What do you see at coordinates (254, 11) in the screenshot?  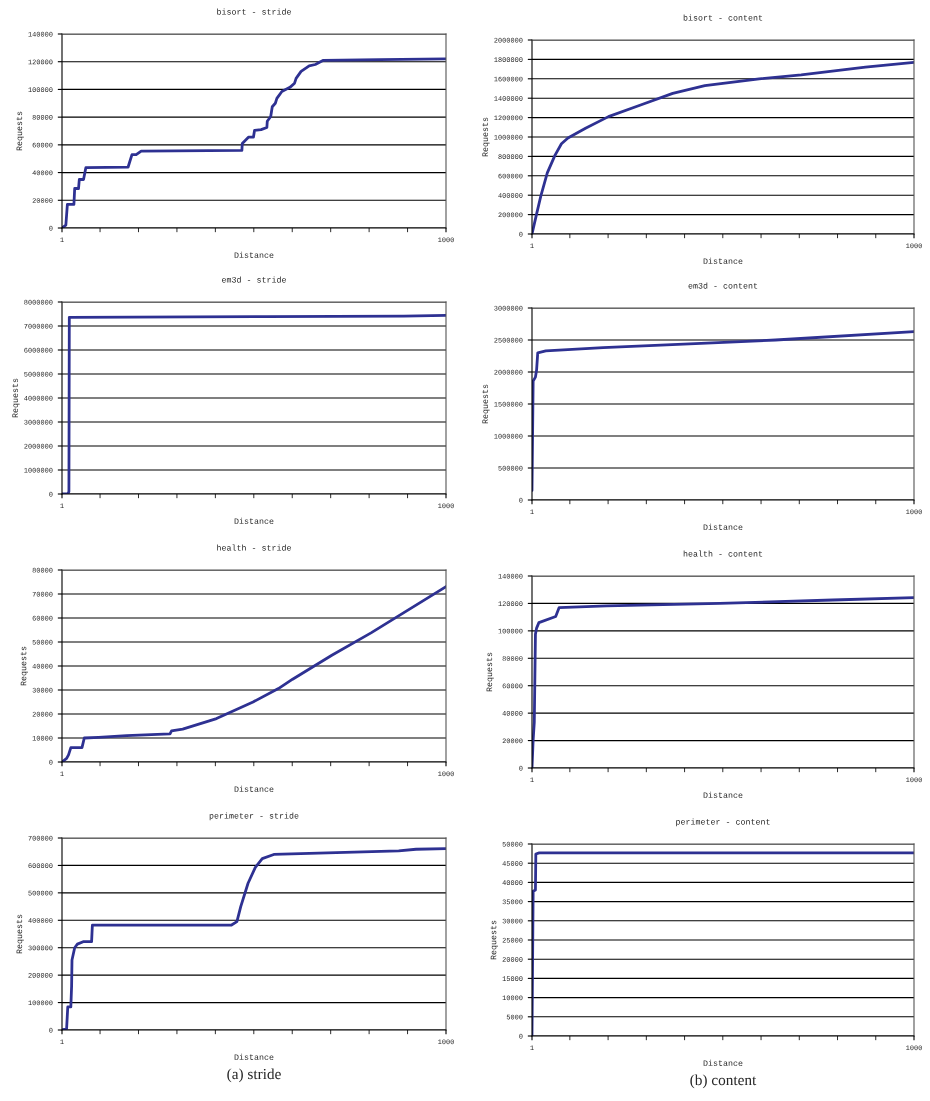 I see `chart-title: bisort - stride` at bounding box center [254, 11].